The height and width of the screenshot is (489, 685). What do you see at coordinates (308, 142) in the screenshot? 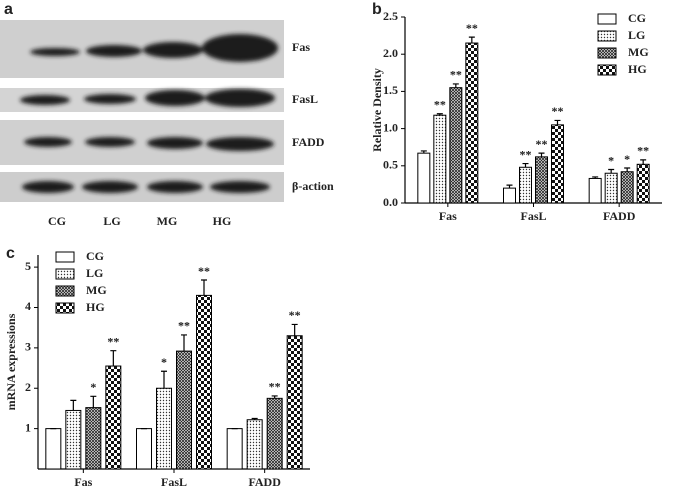
I see `blot-row-label: FADD` at bounding box center [308, 142].